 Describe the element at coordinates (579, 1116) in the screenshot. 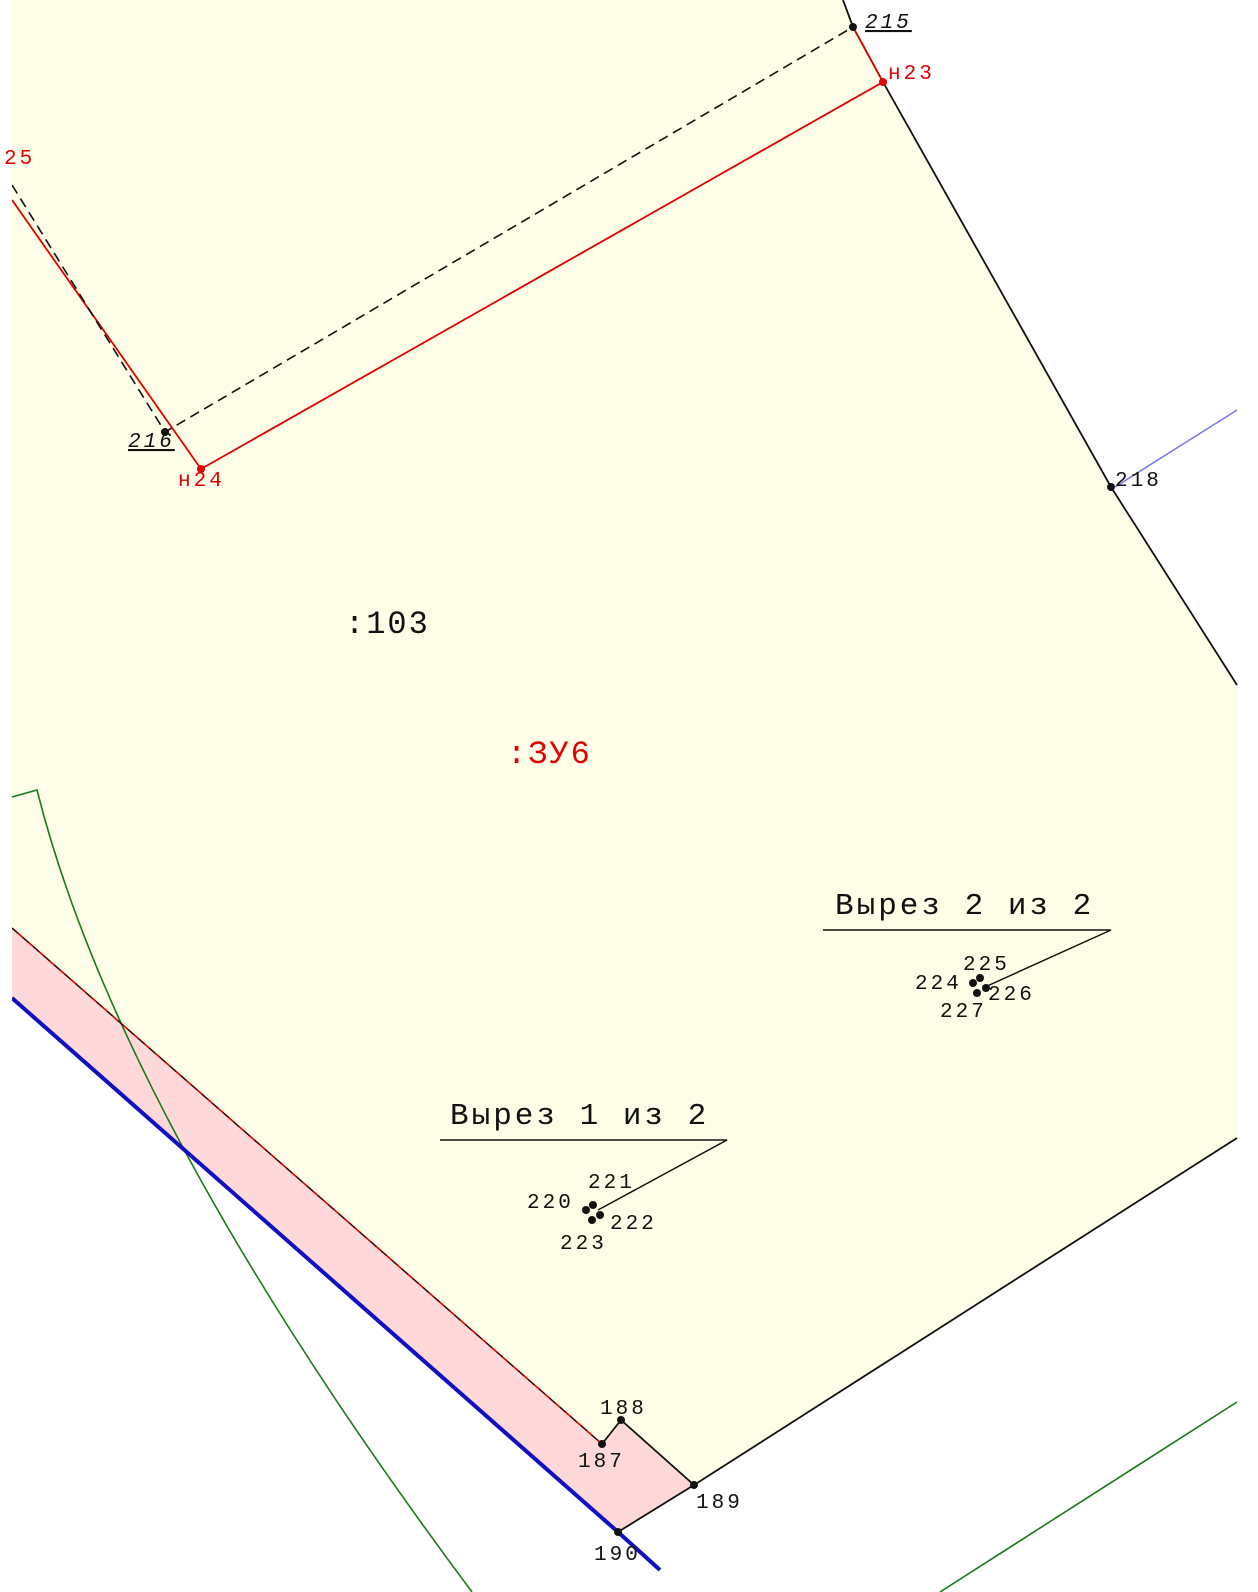

I see `cutout-title: Вырез 1 из 2` at that location.